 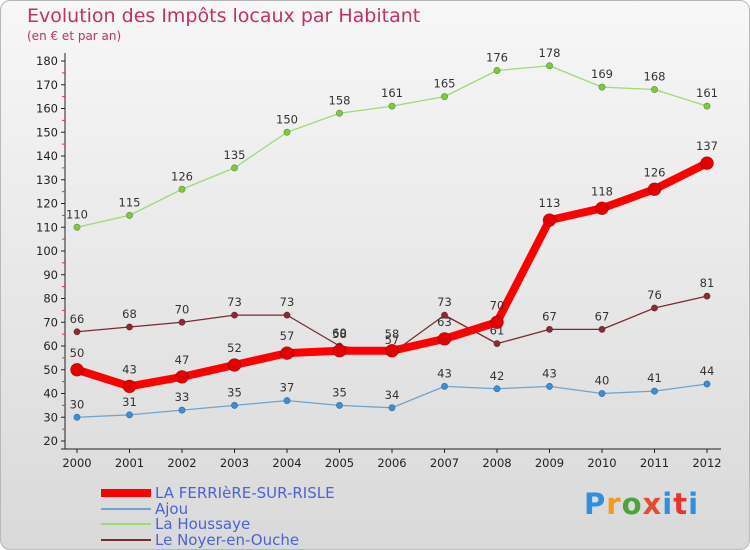 What do you see at coordinates (47, 85) in the screenshot?
I see `y-tick-label: 170` at bounding box center [47, 85].